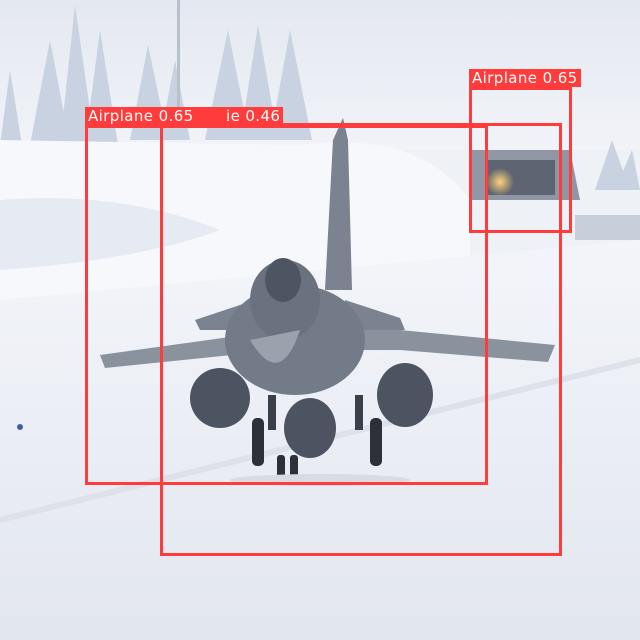 The image size is (640, 640). What do you see at coordinates (20, 427) in the screenshot?
I see `runway-marker` at bounding box center [20, 427].